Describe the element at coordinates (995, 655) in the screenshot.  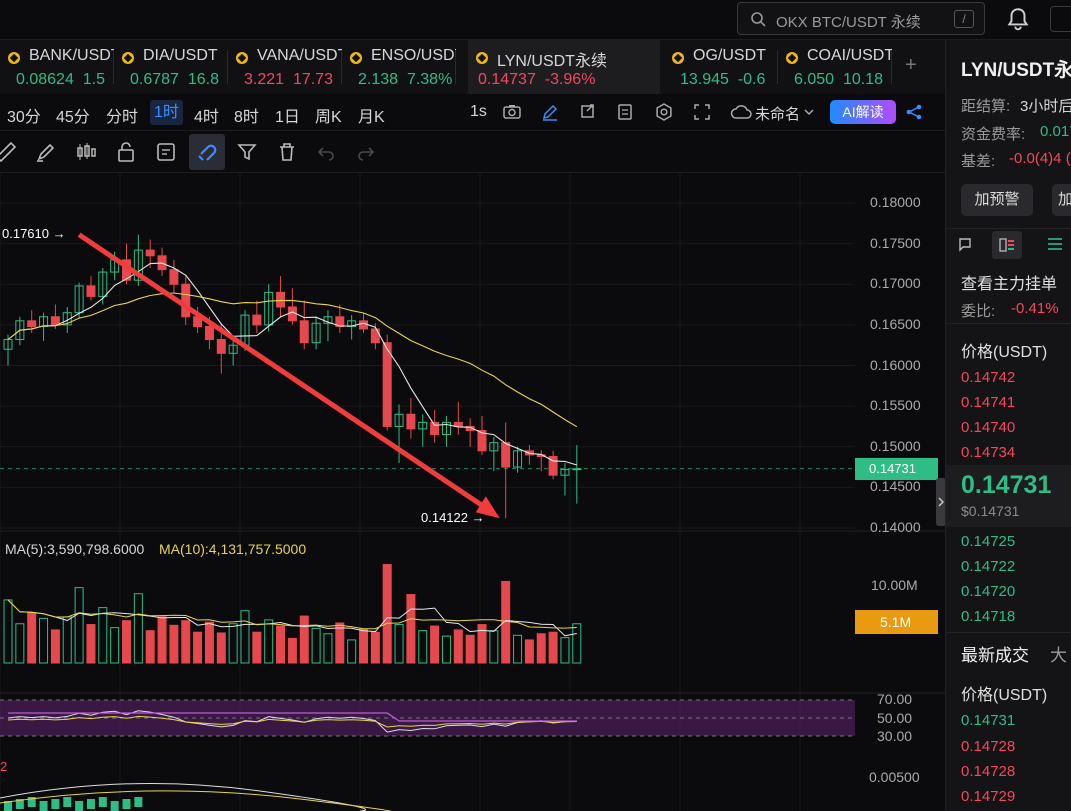
I see `trades-title: 最新成交` at that location.